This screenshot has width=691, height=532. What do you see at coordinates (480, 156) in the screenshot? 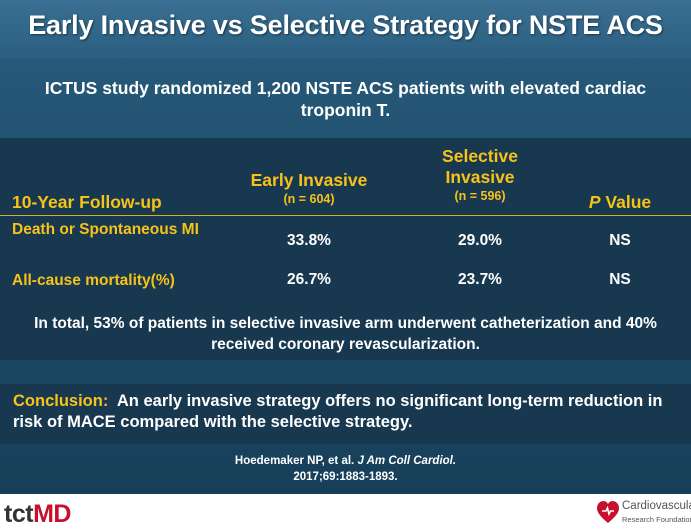
I see `header-selective-title-1: Selective` at bounding box center [480, 156].